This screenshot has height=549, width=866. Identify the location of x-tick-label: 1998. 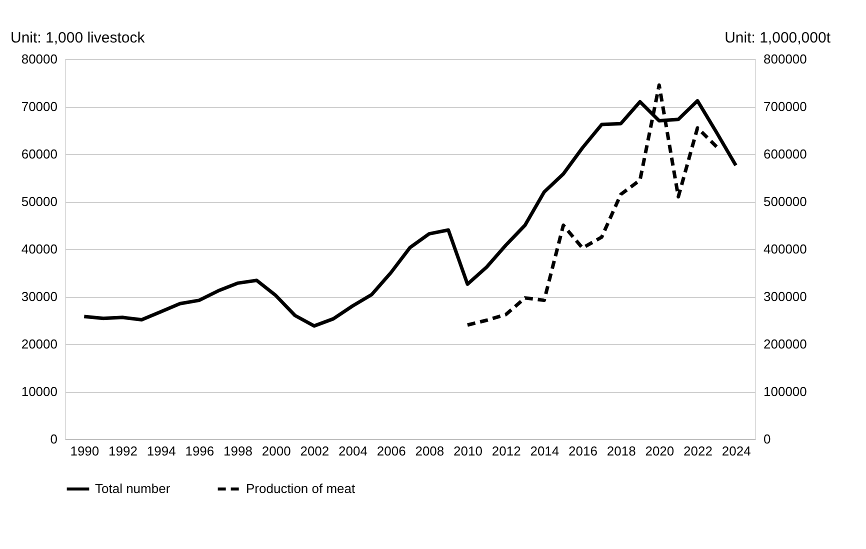
(238, 451).